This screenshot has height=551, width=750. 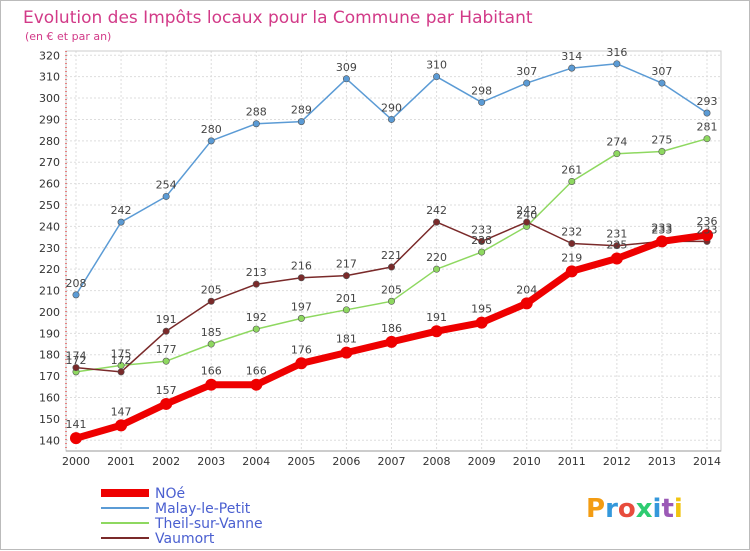 I want to click on data-label: 174, so click(x=76, y=356).